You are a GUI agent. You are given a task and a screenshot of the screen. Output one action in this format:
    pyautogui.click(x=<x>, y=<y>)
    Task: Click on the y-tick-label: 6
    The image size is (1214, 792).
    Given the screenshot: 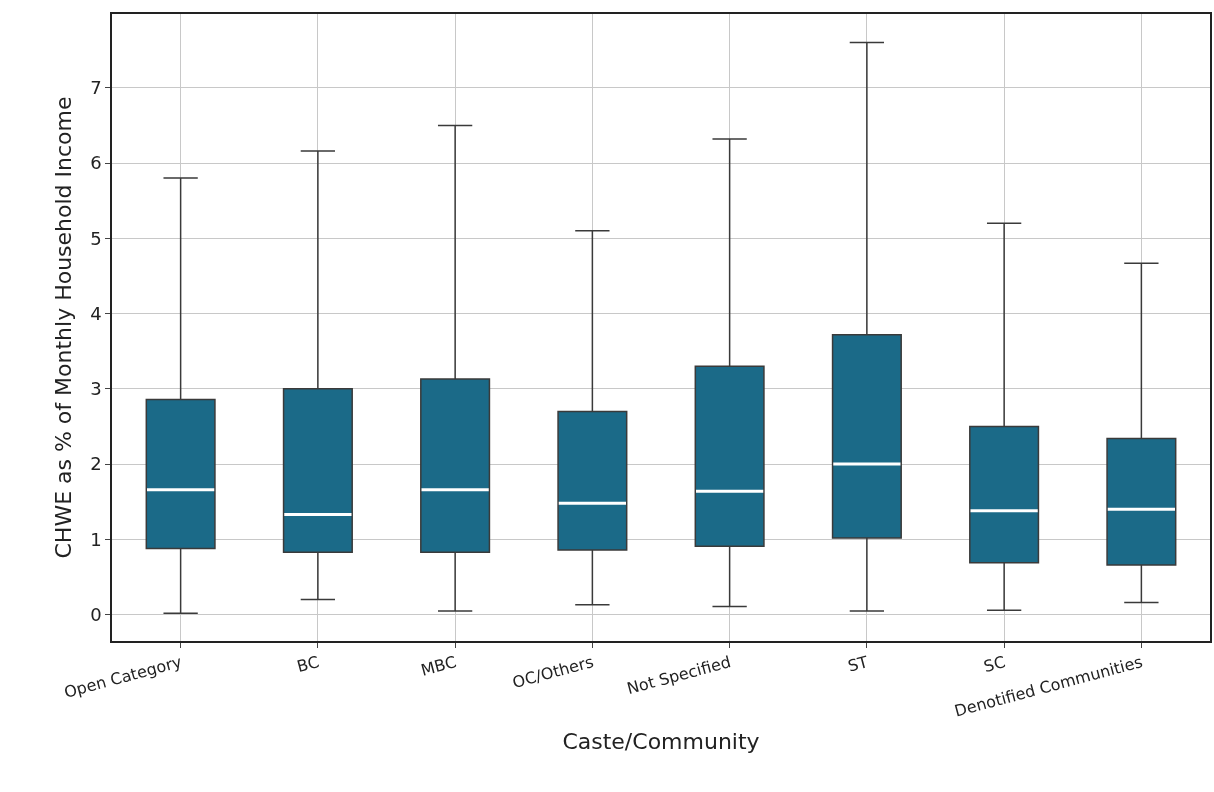 What is the action you would take?
    pyautogui.click(x=96, y=163)
    